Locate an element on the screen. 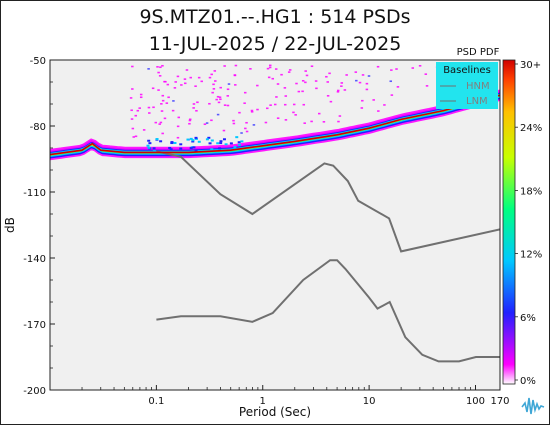 The width and height of the screenshot is (550, 425). x-tick-label: 0.1 is located at coordinates (156, 401).